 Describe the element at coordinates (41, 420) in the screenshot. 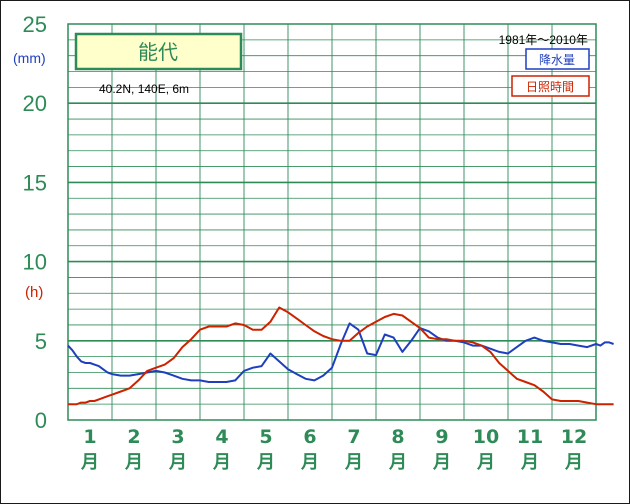

I see `y-tick-label: 0` at that location.